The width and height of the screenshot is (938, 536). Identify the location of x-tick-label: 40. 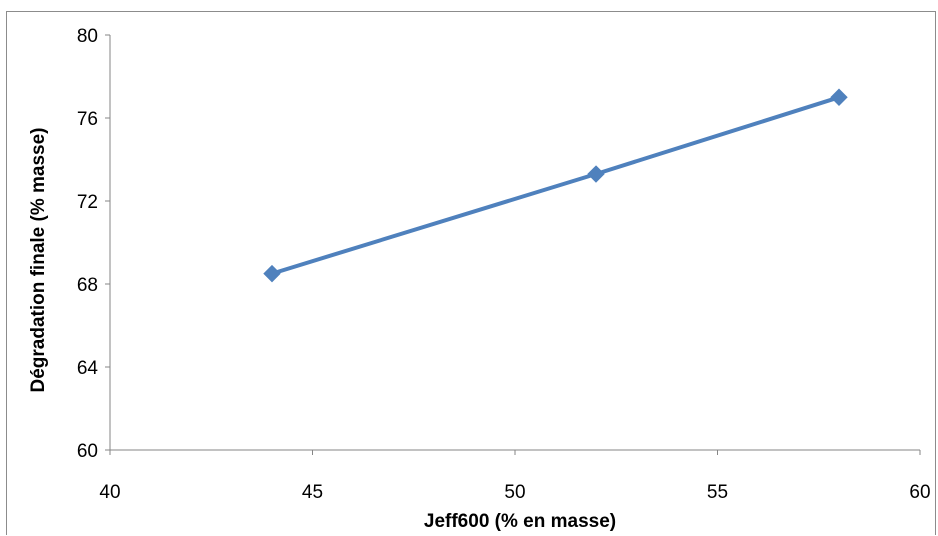
(109, 492).